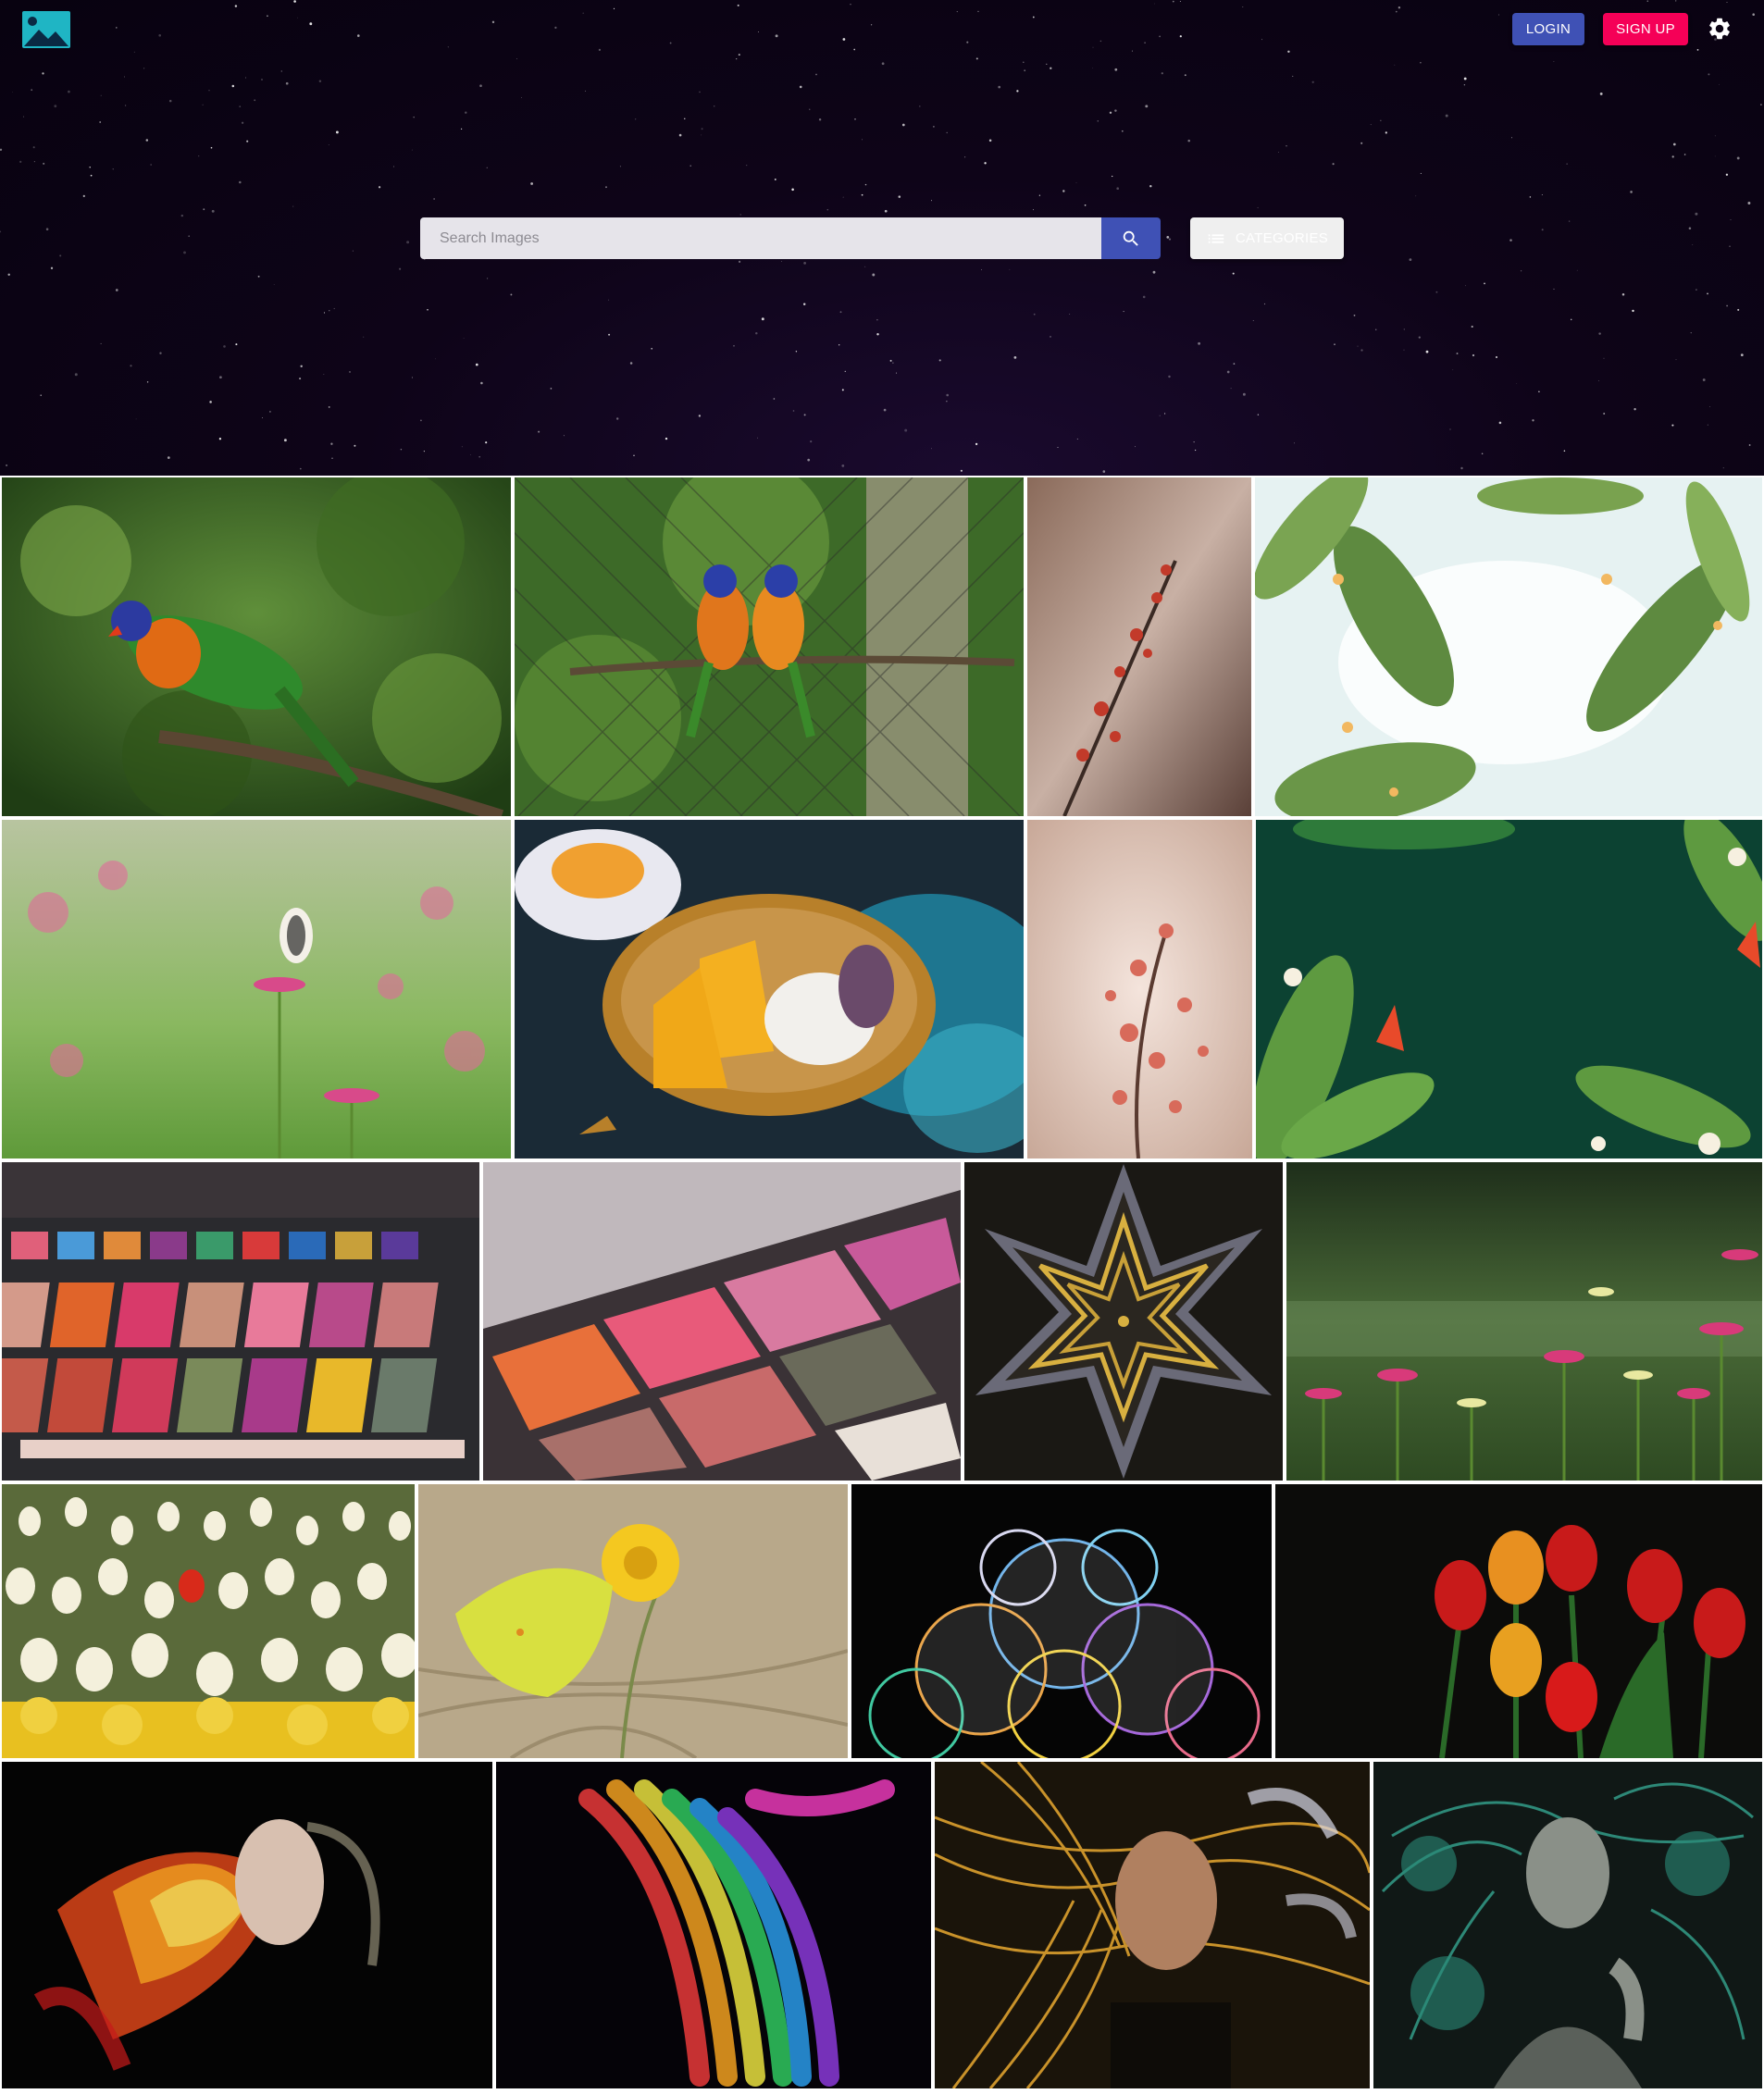 The height and width of the screenshot is (2094, 1764). Describe the element at coordinates (1720, 29) in the screenshot. I see `gear-icon` at that location.